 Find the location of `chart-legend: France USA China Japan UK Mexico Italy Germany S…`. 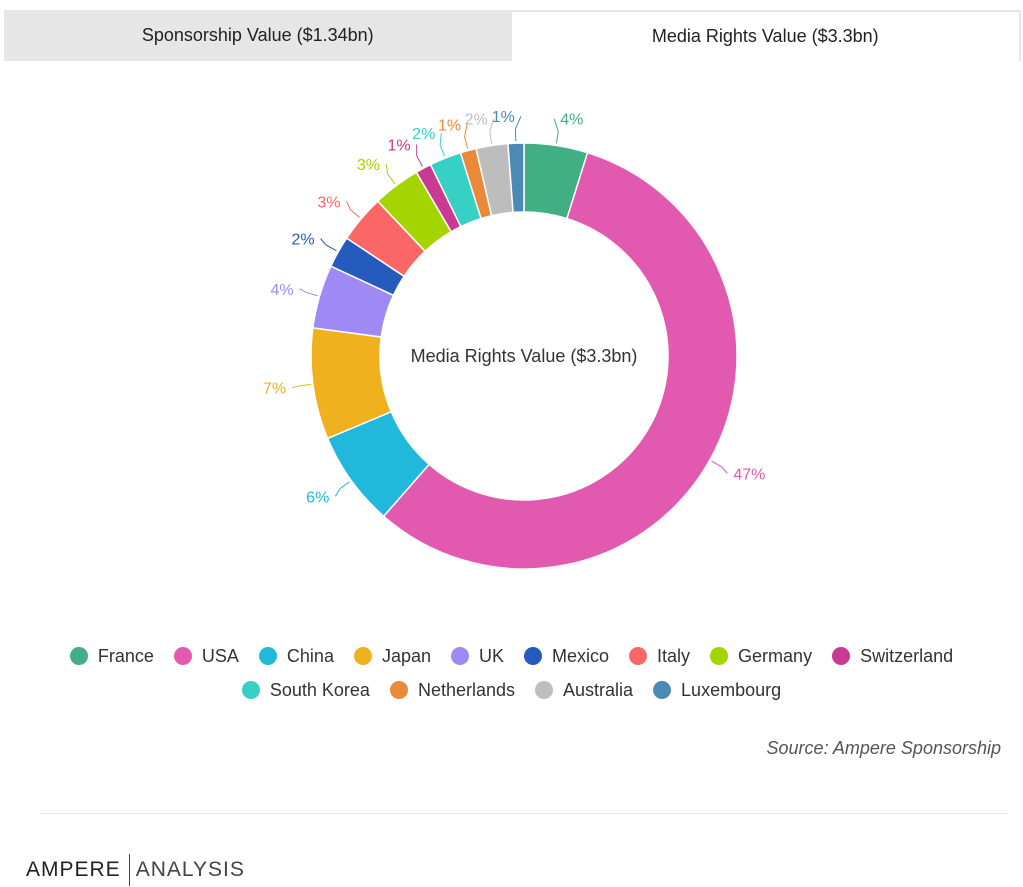

chart-legend: France USA China Japan UK Mexico Italy Germany S… is located at coordinates (511, 673).